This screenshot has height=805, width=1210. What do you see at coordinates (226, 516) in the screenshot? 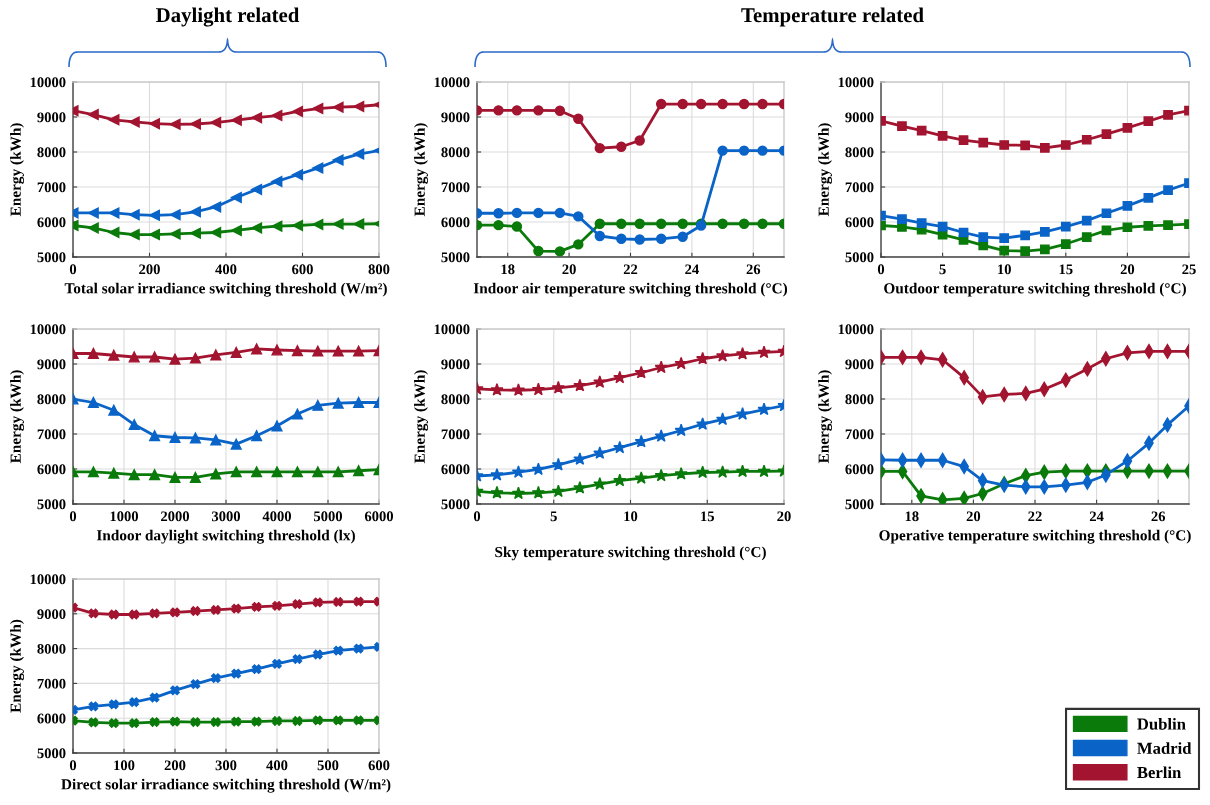
I see `x-tick-label: 3000` at bounding box center [226, 516].